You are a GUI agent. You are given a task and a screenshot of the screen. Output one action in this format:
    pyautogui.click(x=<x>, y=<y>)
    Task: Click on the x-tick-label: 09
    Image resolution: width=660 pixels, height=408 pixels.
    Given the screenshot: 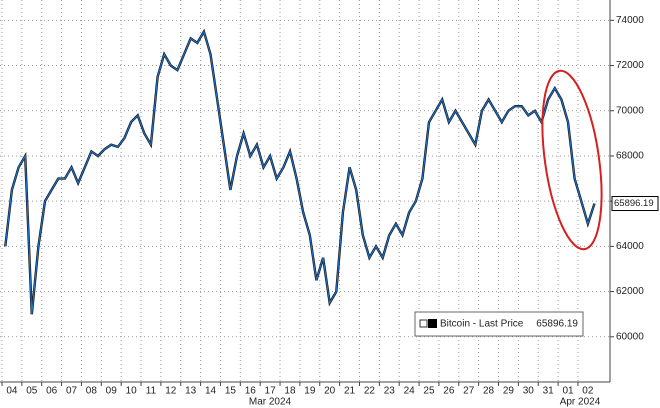 What is the action you would take?
    pyautogui.click(x=112, y=391)
    